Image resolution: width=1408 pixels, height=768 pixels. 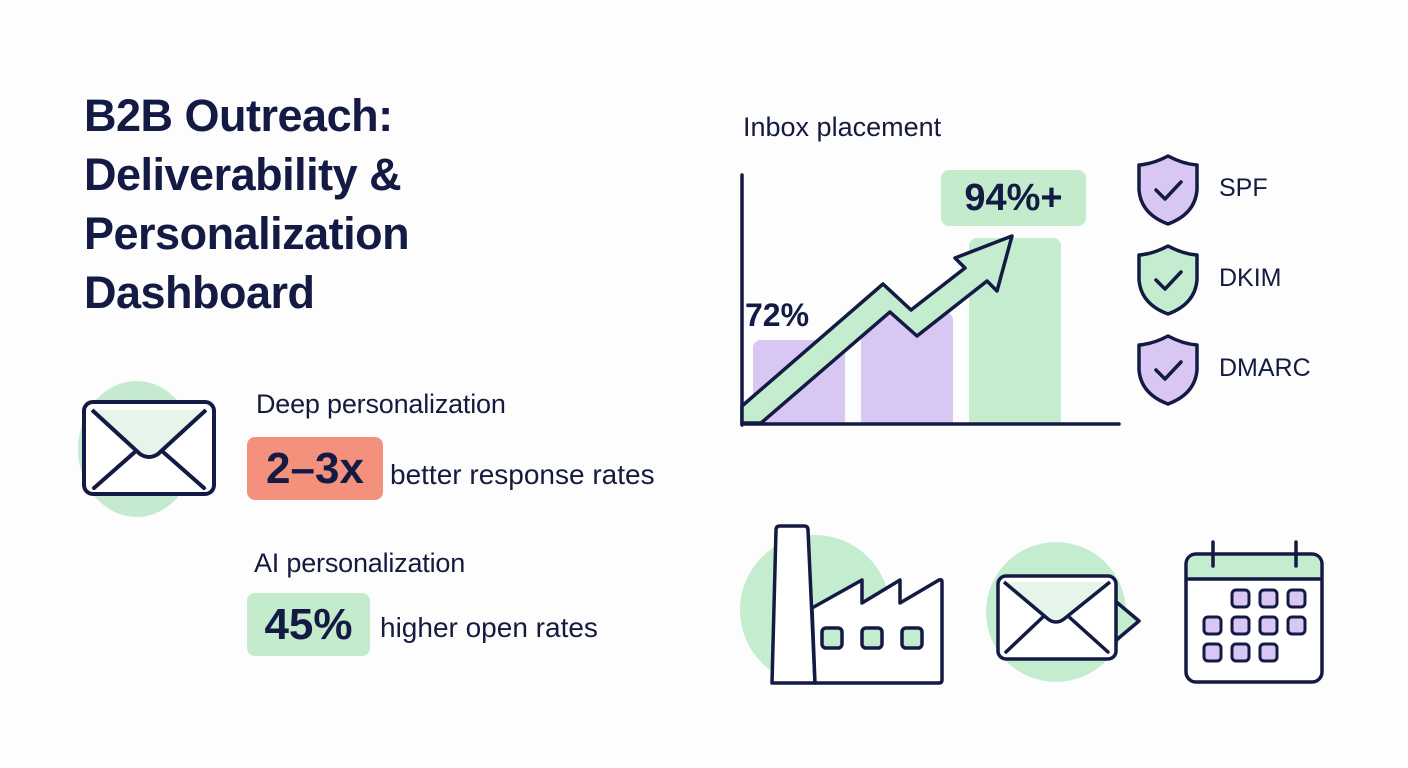 What do you see at coordinates (1265, 368) in the screenshot?
I see `auth-label-dmarc: DMARC` at bounding box center [1265, 368].